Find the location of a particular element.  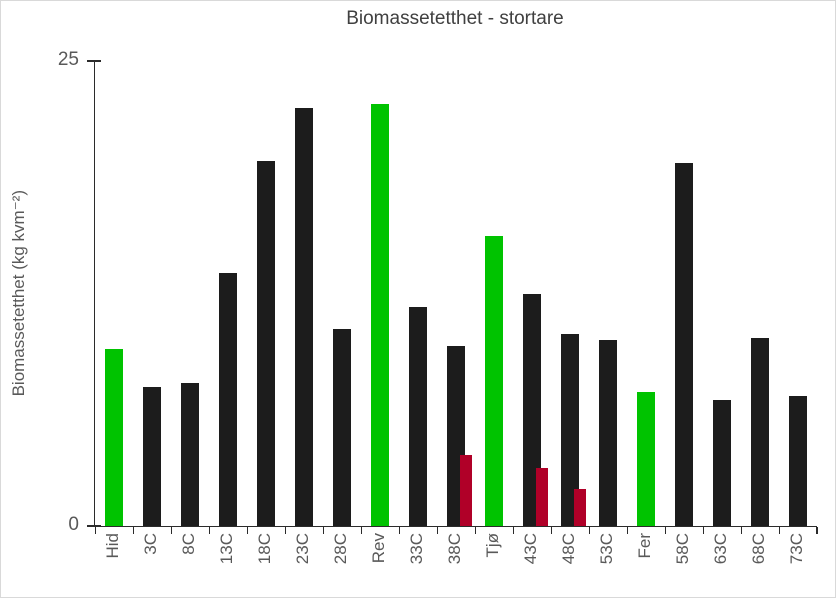

x-tick-label: Fer is located at coordinates (644, 546).